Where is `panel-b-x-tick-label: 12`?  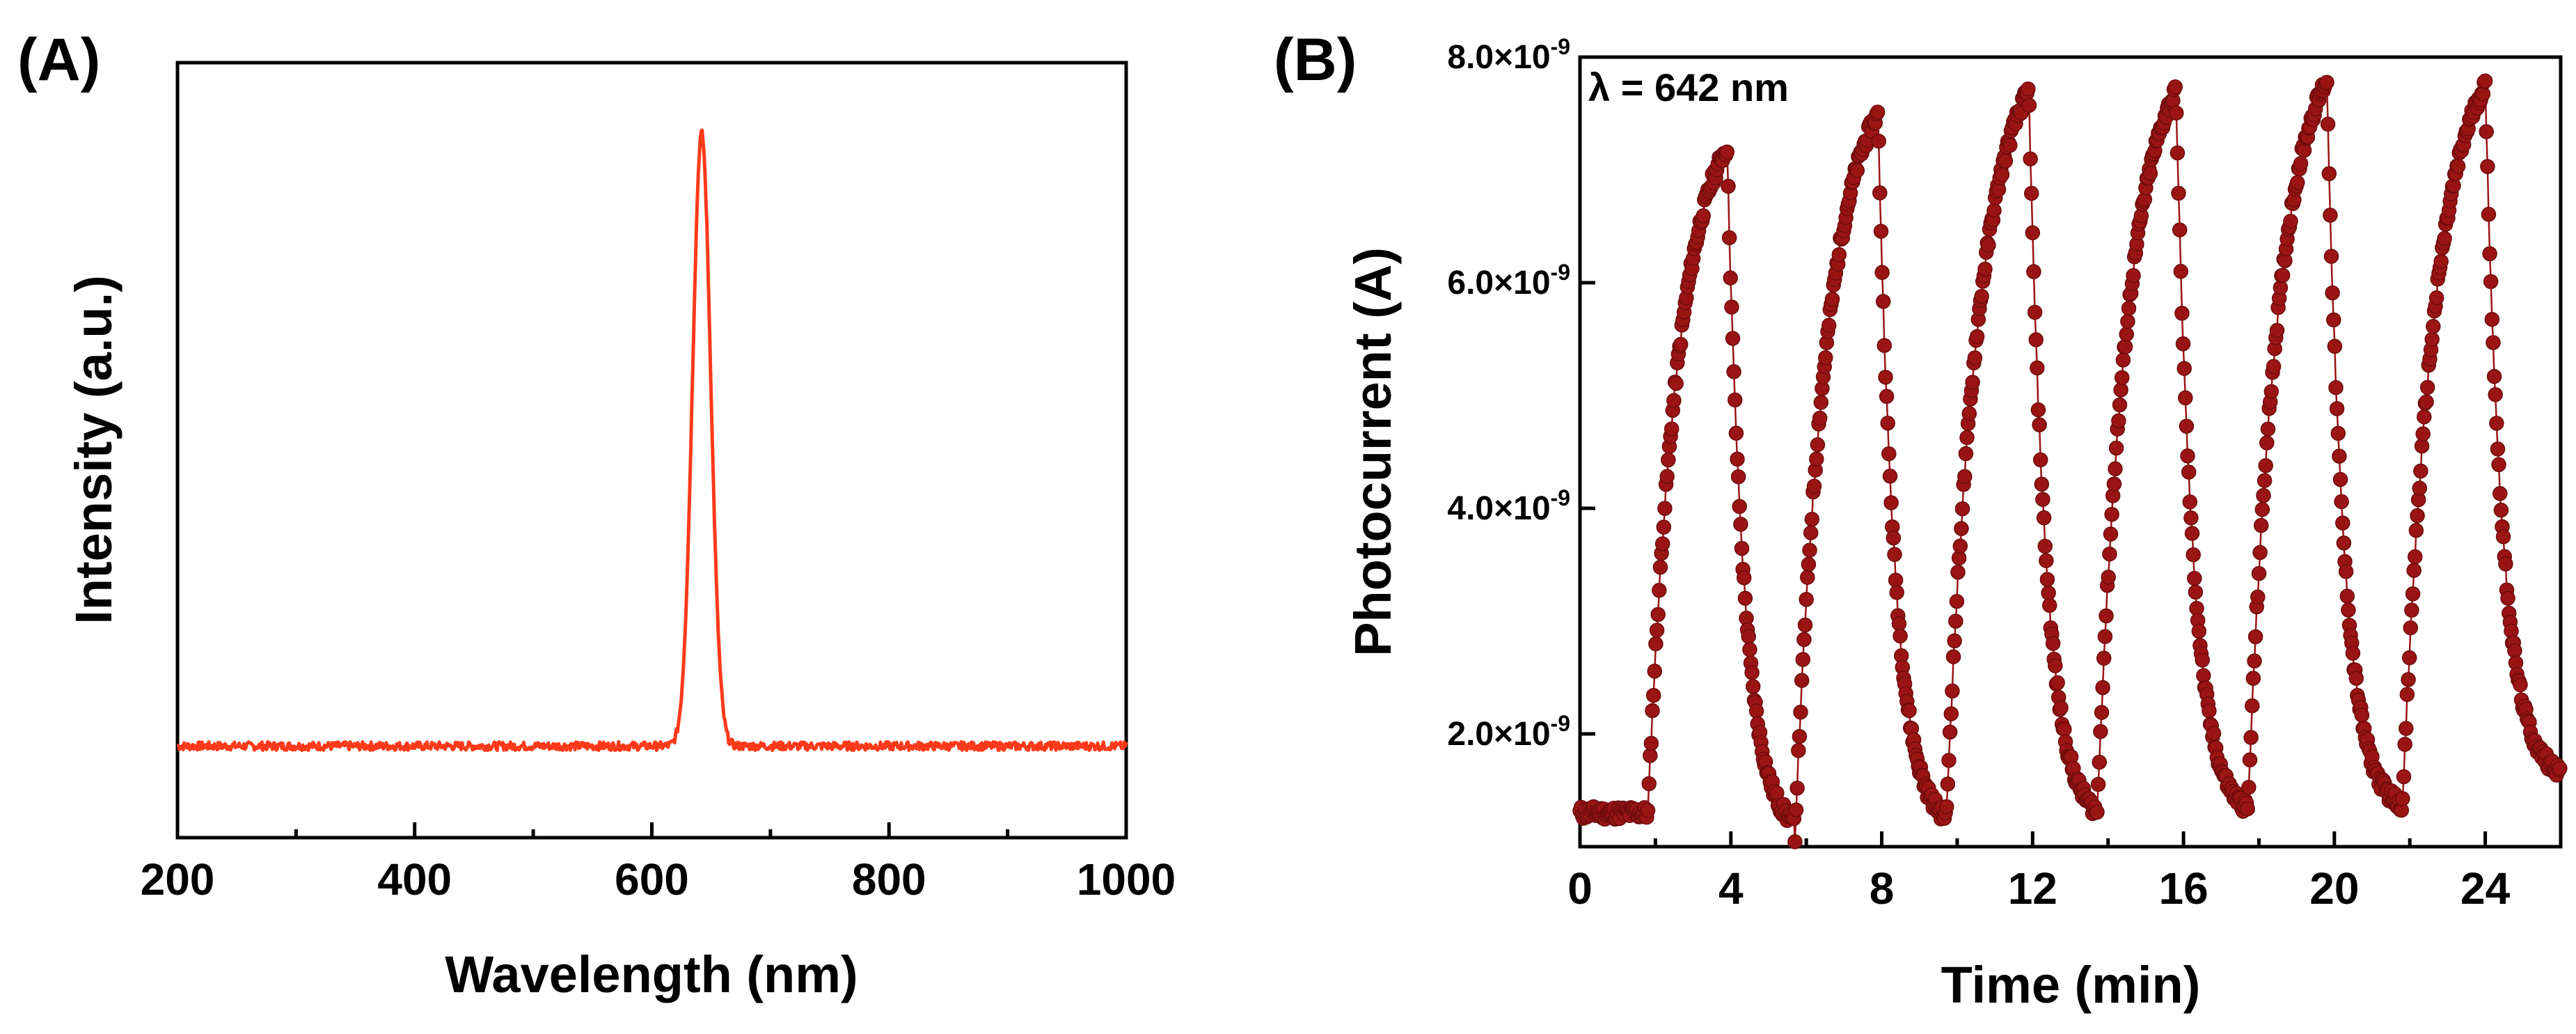 panel-b-x-tick-label: 12 is located at coordinates (2032, 888).